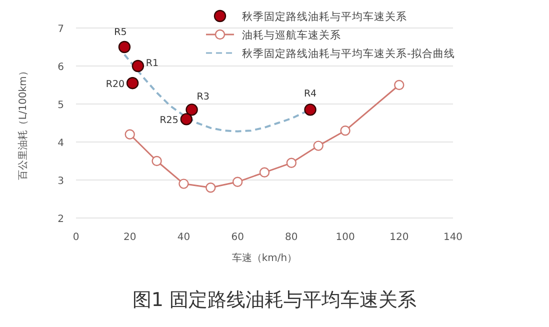 The height and width of the screenshot is (327, 549). What do you see at coordinates (291, 237) in the screenshot?
I see `x-tick-label: 80` at bounding box center [291, 237].